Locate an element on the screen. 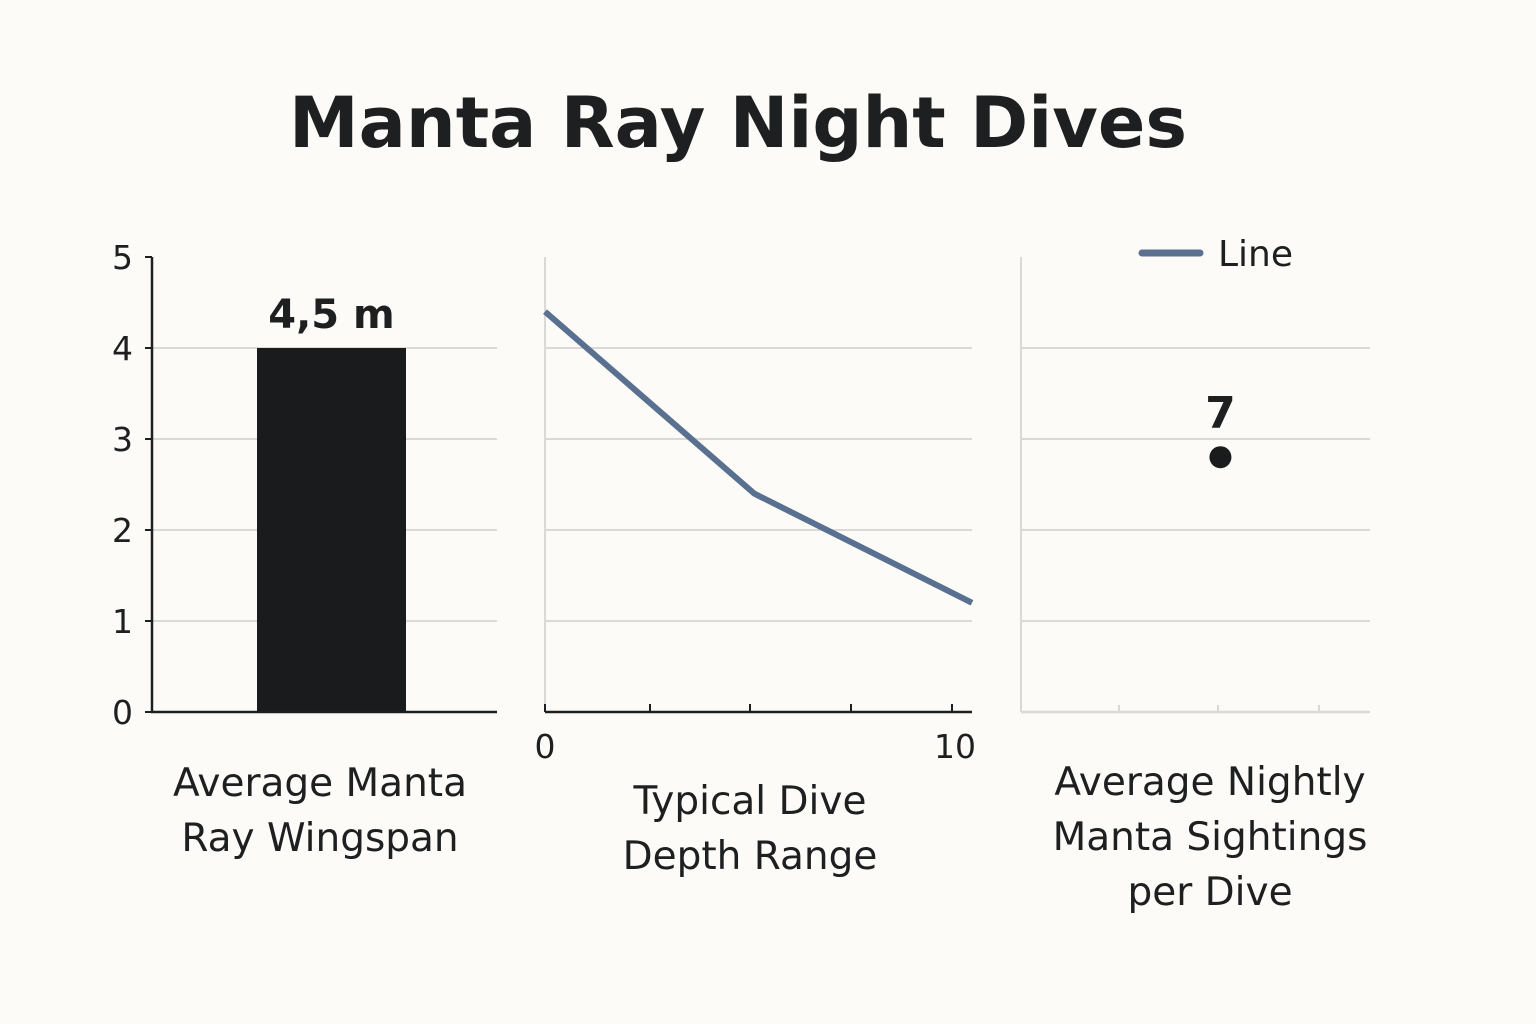 The width and height of the screenshot is (1536, 1024). scatter-chart-caption: Average Nightly Manta Sightings per Dive is located at coordinates (1210, 837).